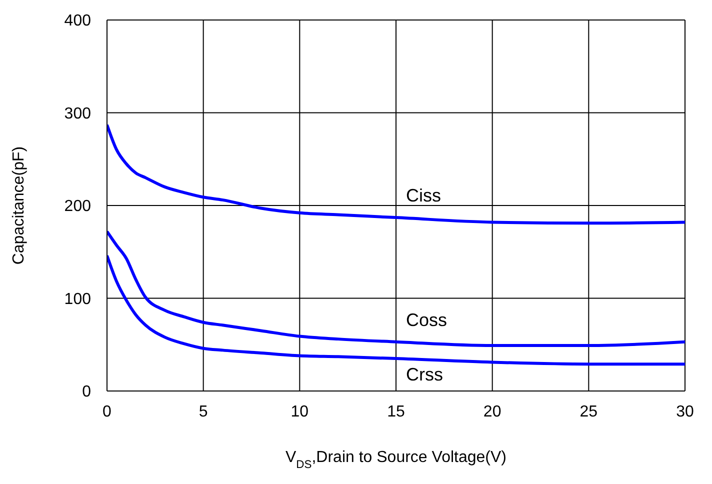  What do you see at coordinates (87, 392) in the screenshot?
I see `y-tick-label: 0` at bounding box center [87, 392].